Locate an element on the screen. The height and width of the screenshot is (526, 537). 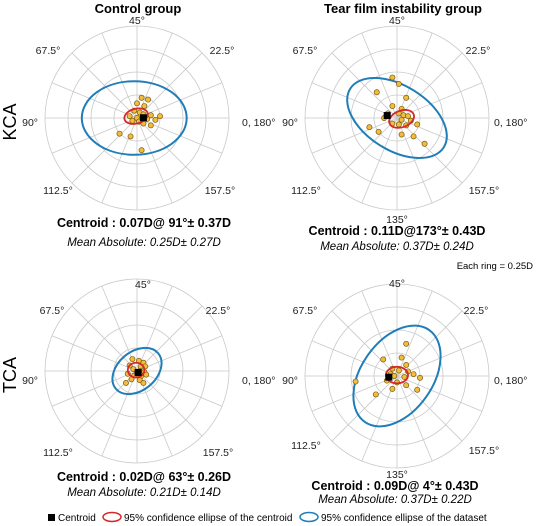
legend-centroid-label: Centroid is located at coordinates (77, 518).